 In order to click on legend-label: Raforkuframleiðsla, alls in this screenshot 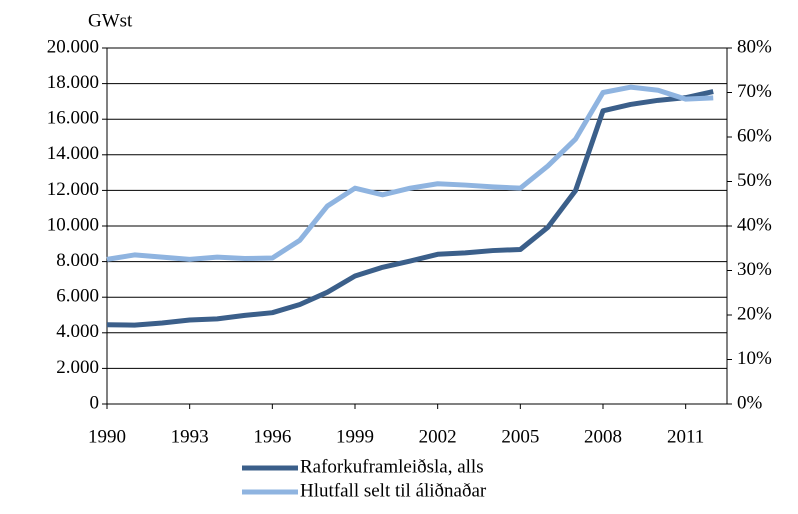, I will do `click(392, 466)`.